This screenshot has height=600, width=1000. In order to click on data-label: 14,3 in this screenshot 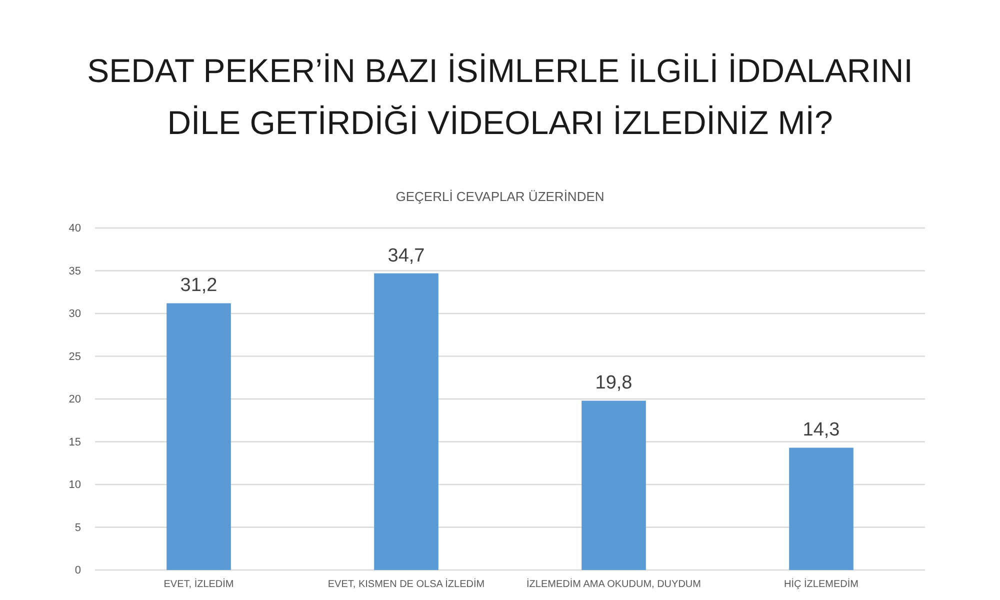, I will do `click(821, 430)`.